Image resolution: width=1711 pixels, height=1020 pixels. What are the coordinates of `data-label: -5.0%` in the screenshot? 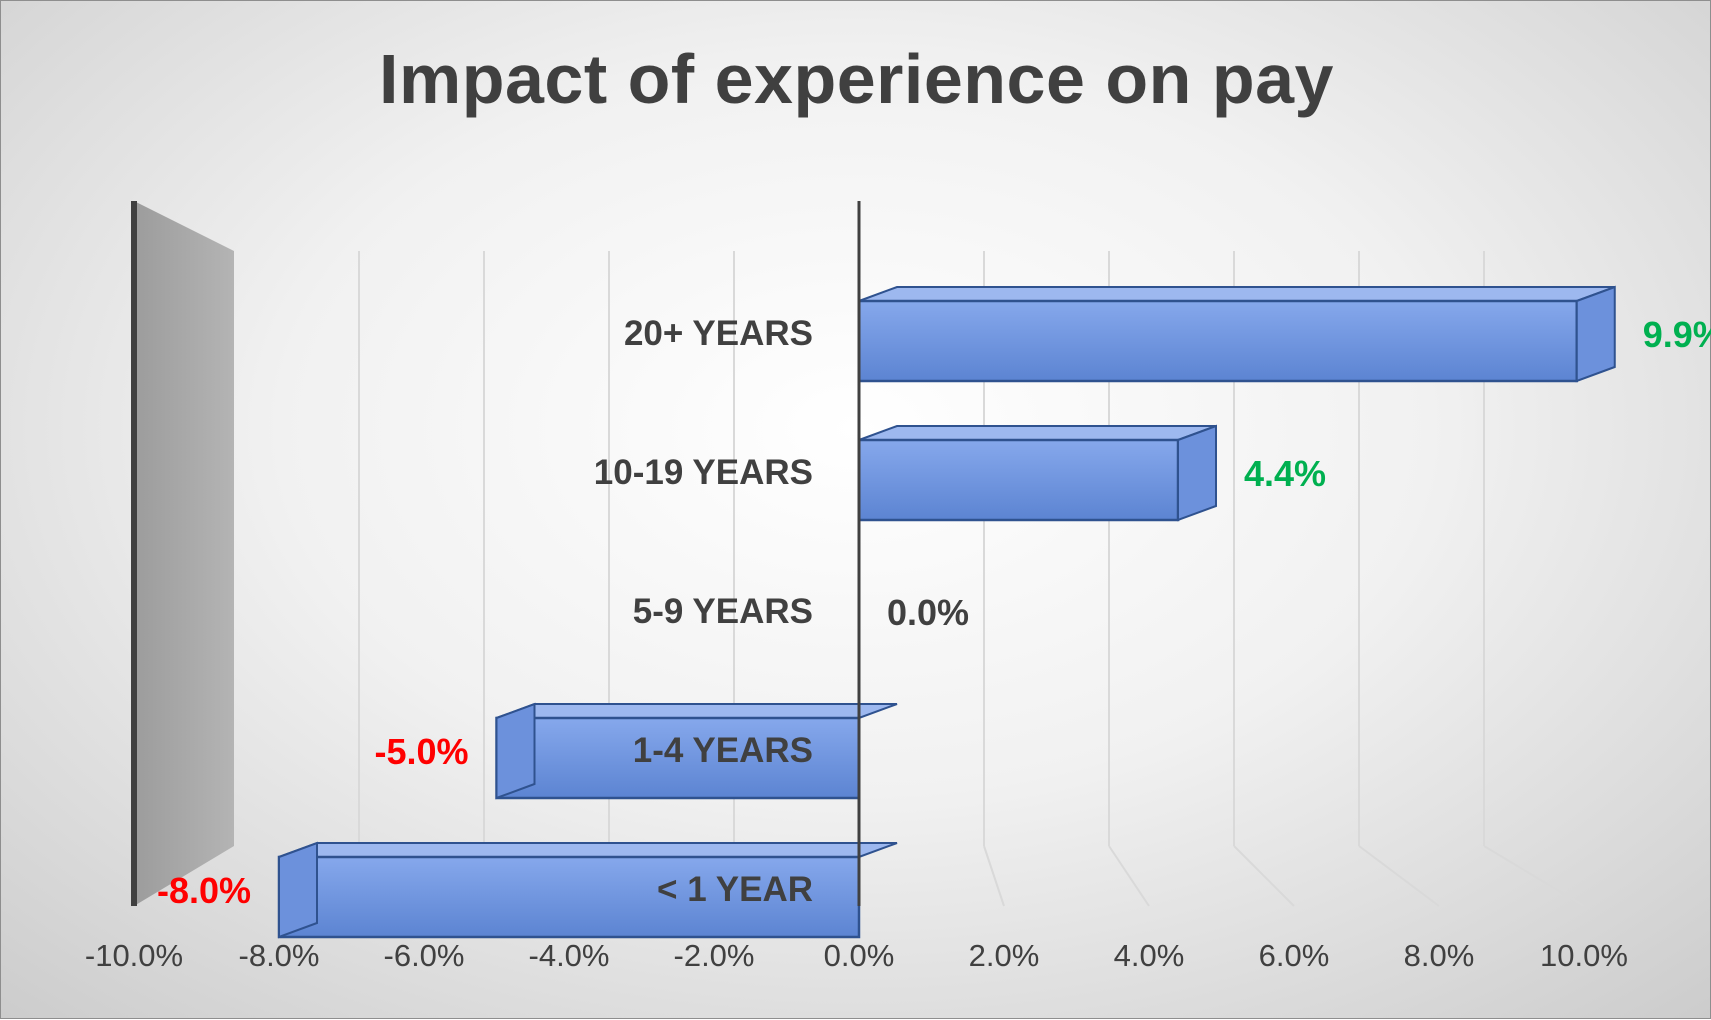 It's located at (421, 751).